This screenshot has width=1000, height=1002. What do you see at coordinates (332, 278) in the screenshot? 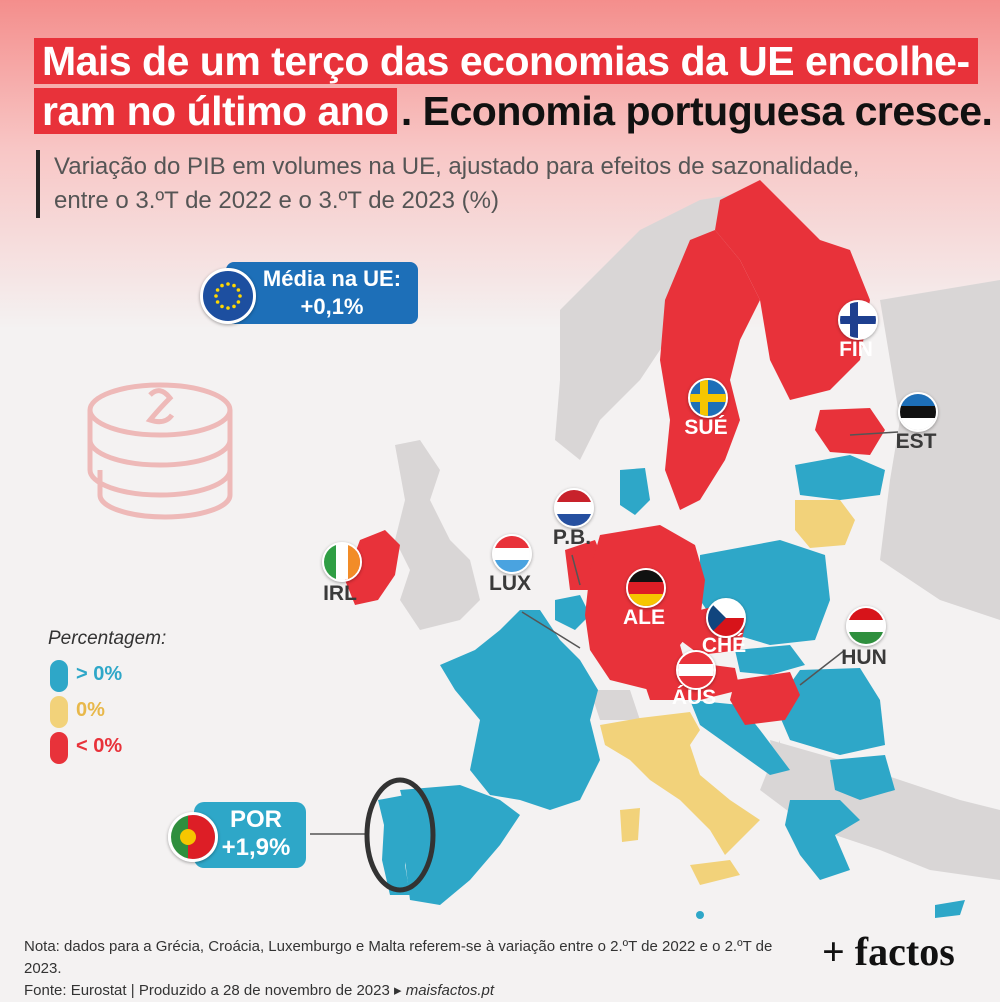
I see `eu-average-label: Média na UE:` at bounding box center [332, 278].